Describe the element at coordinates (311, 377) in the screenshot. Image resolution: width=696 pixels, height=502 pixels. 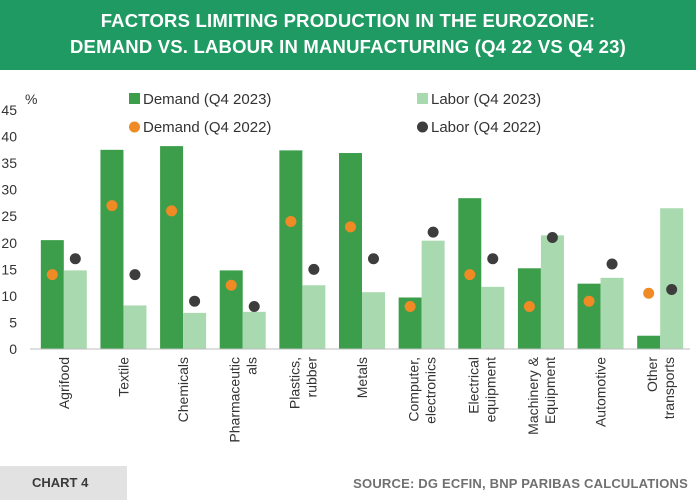
I see `x-tick-label-line: rubber` at that location.